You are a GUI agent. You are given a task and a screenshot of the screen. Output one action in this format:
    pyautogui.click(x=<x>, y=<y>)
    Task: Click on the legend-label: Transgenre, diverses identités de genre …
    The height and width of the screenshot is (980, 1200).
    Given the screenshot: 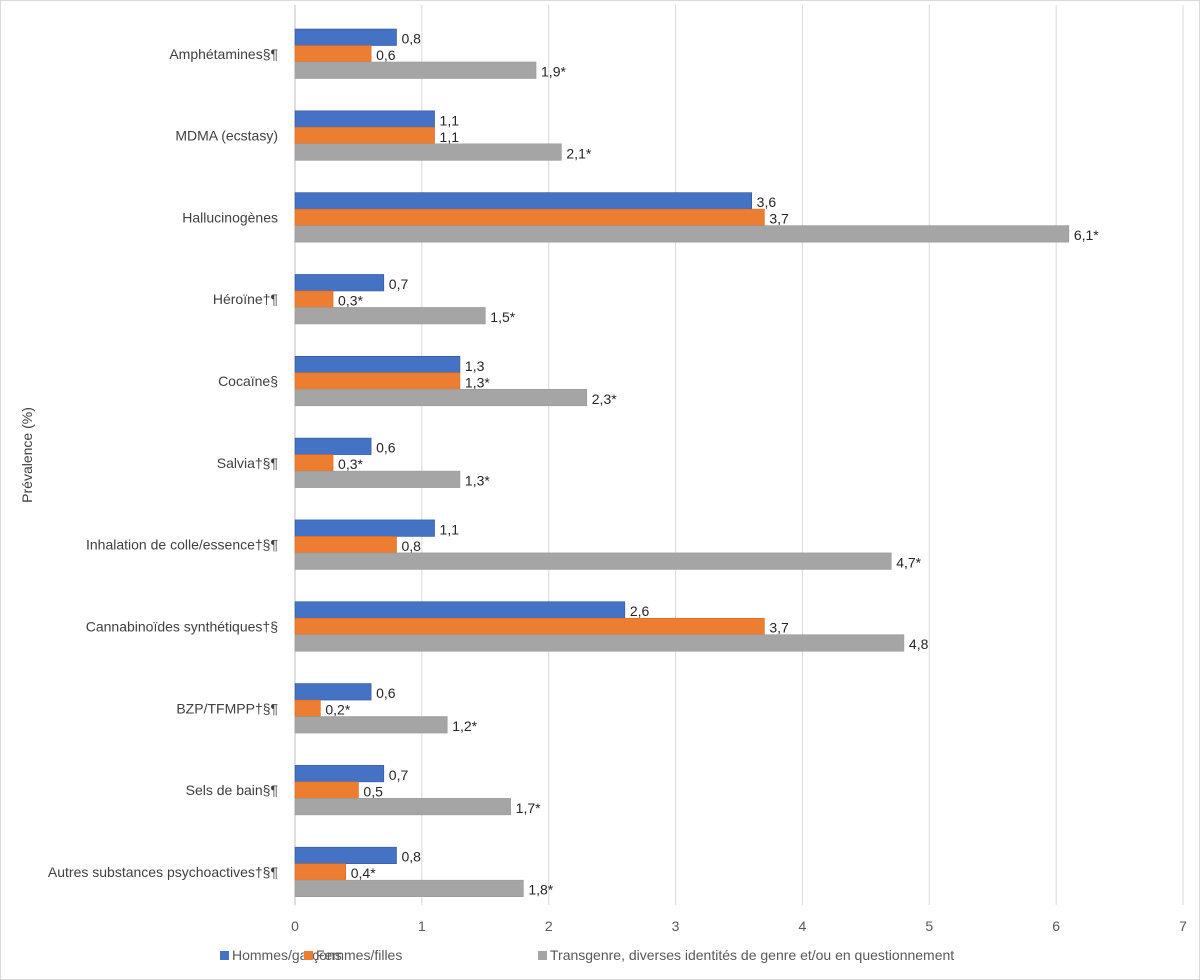 What is the action you would take?
    pyautogui.click(x=752, y=955)
    